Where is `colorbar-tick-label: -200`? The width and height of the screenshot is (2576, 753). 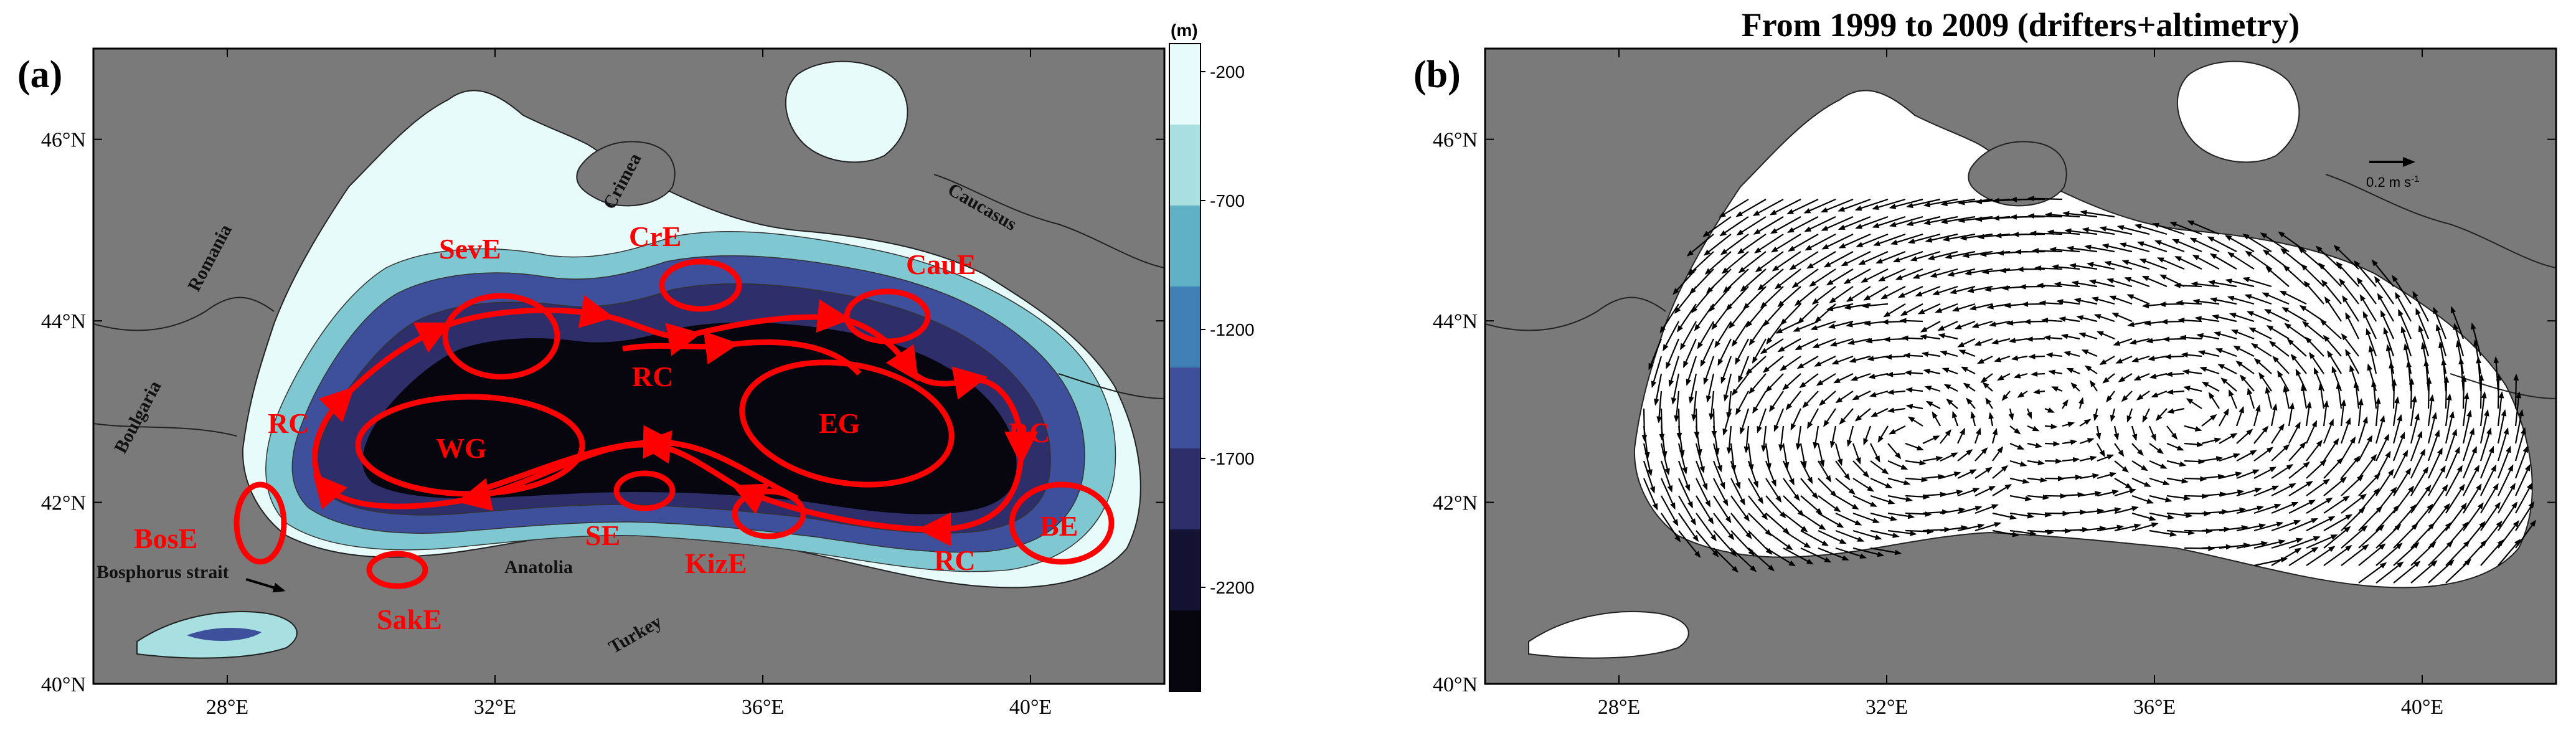
colorbar-tick-label: -200 is located at coordinates (1227, 72).